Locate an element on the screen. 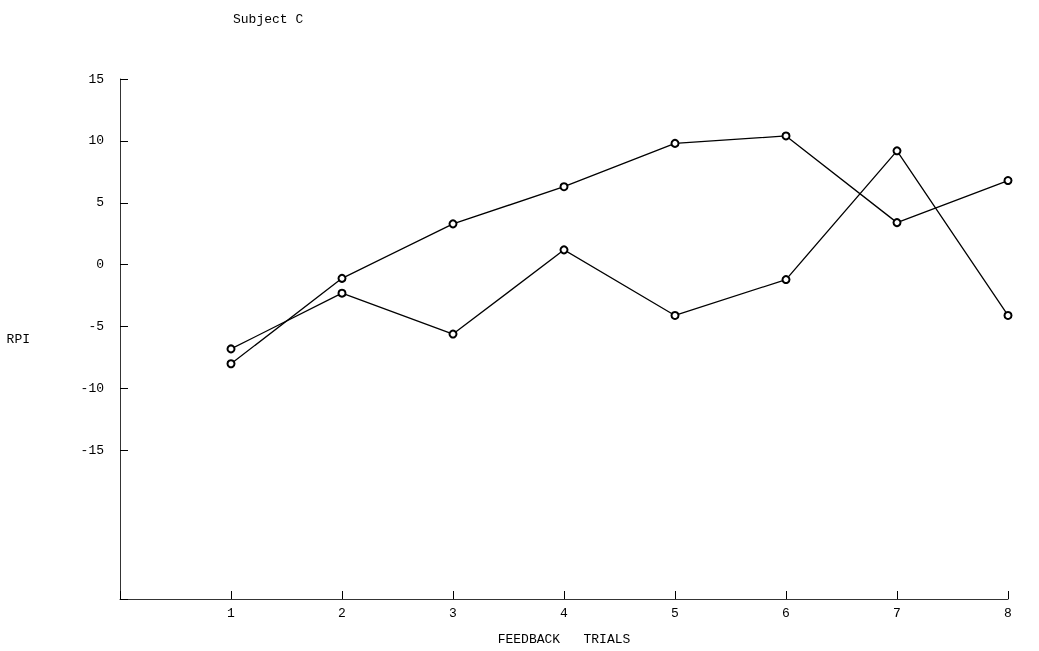 The image size is (1039, 651). x-axis-title: FEEDBACK TRIALS is located at coordinates (564, 639).